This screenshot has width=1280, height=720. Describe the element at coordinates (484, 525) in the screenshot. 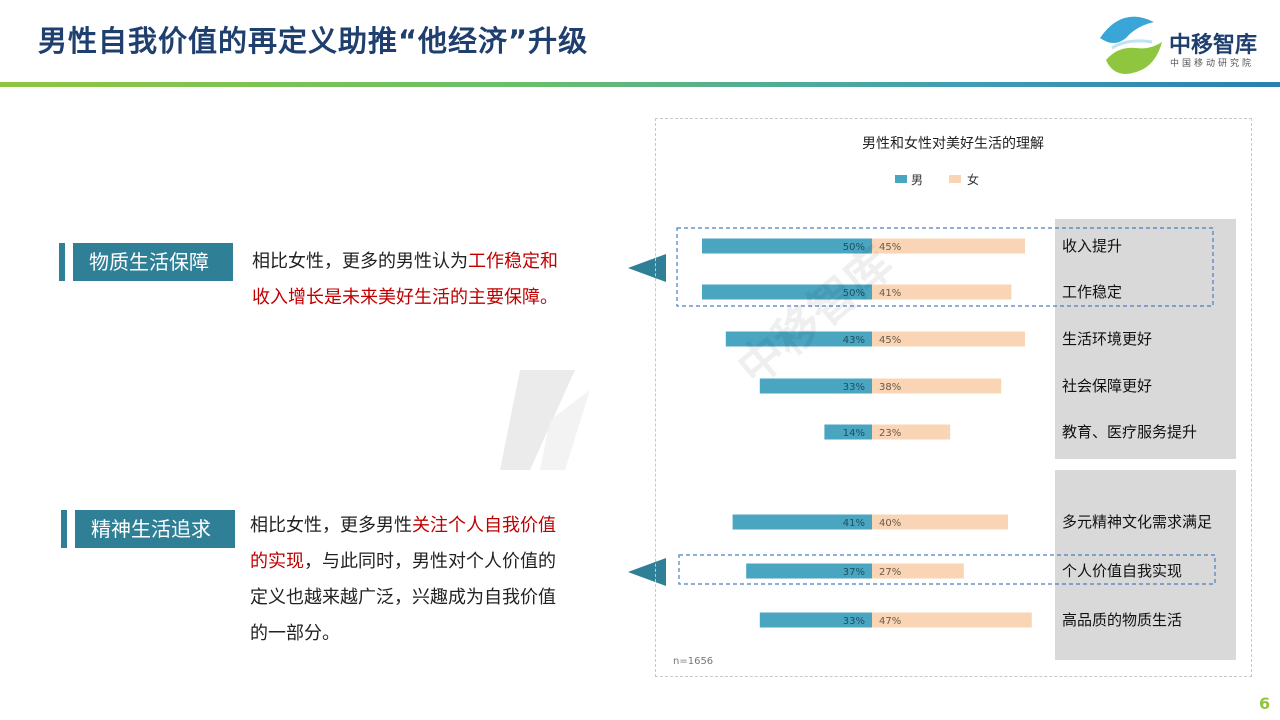

I see `highlight-text: 关注个人自我价值` at that location.